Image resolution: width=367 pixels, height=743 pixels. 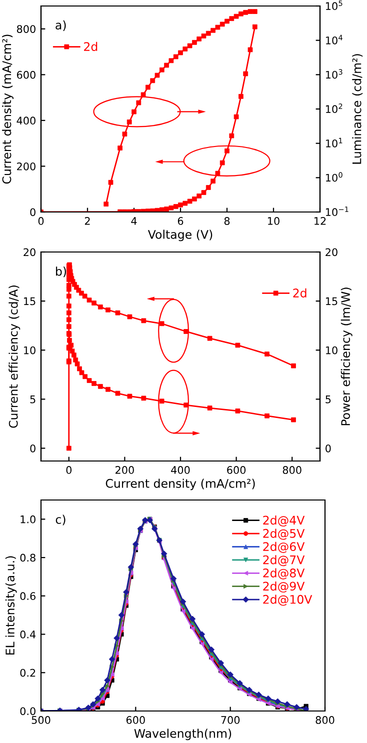 What do you see at coordinates (334, 39) in the screenshot?
I see `y2-tick-label: 10$^{4}$` at bounding box center [334, 39].